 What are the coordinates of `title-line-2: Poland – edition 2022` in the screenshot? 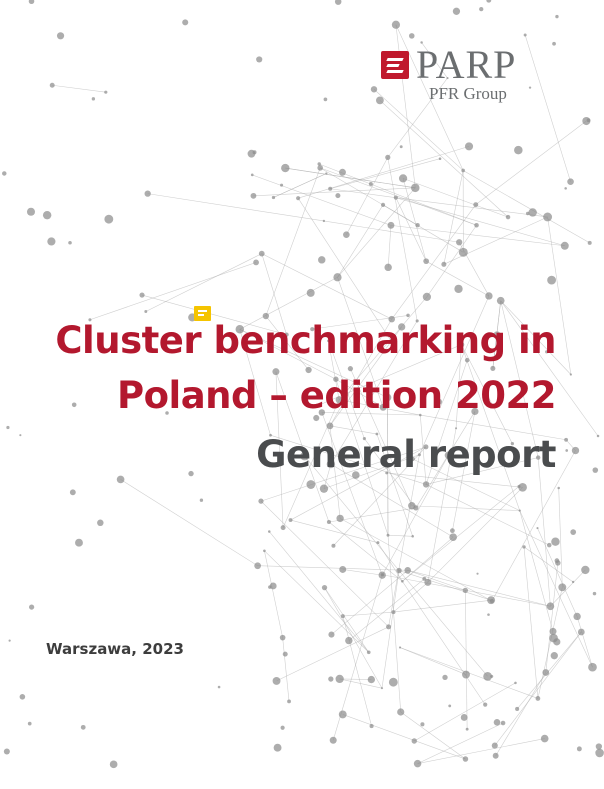 It's located at (336, 395).